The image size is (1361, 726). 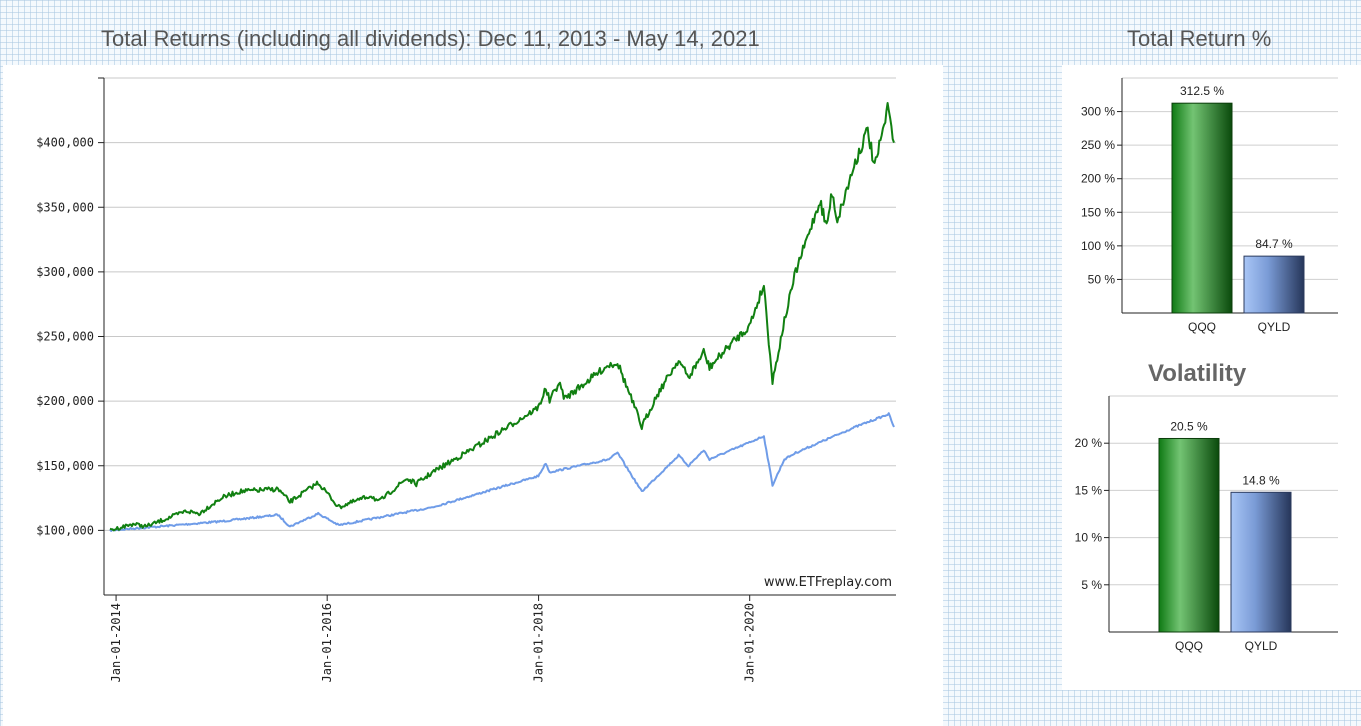 I want to click on total-return-y-tick-label: 50 %, so click(x=1102, y=279).